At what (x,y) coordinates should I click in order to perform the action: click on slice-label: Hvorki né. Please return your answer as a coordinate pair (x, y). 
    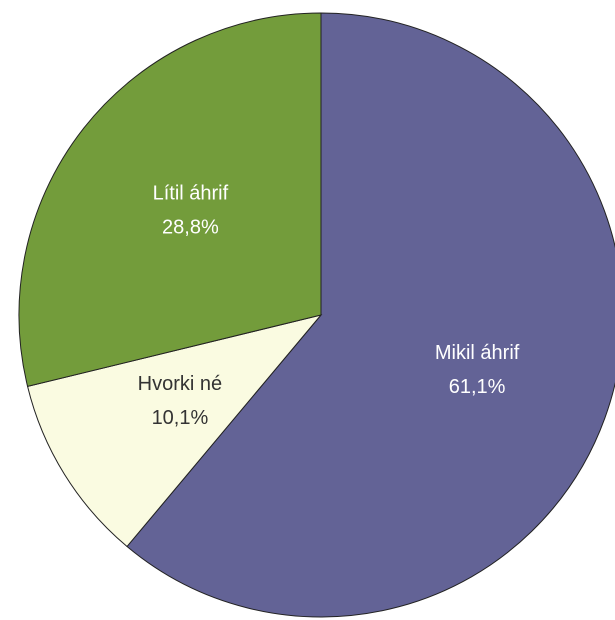
    Looking at the image, I should click on (180, 384).